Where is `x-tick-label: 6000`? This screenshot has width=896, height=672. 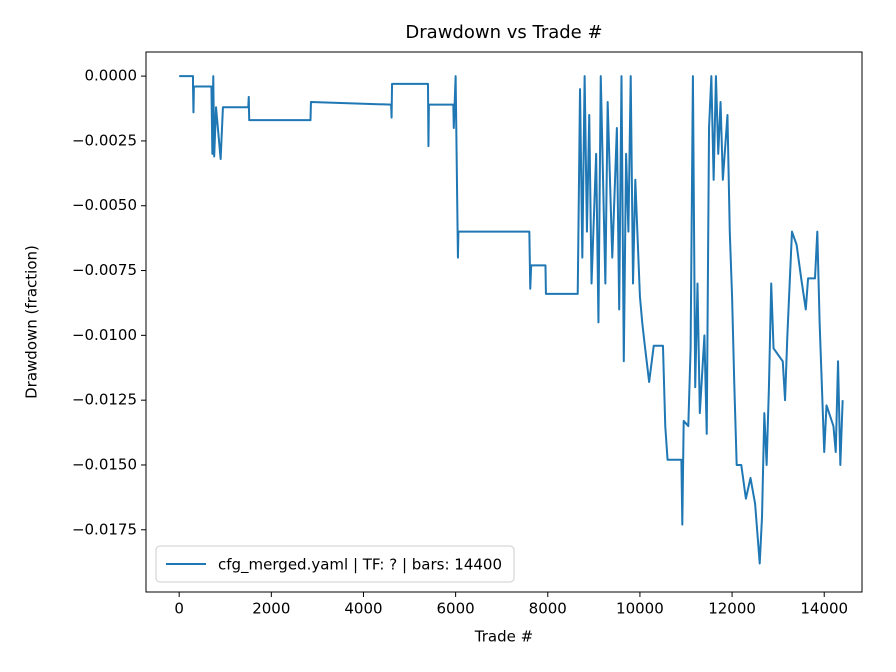
x-tick-label: 6000 is located at coordinates (456, 609).